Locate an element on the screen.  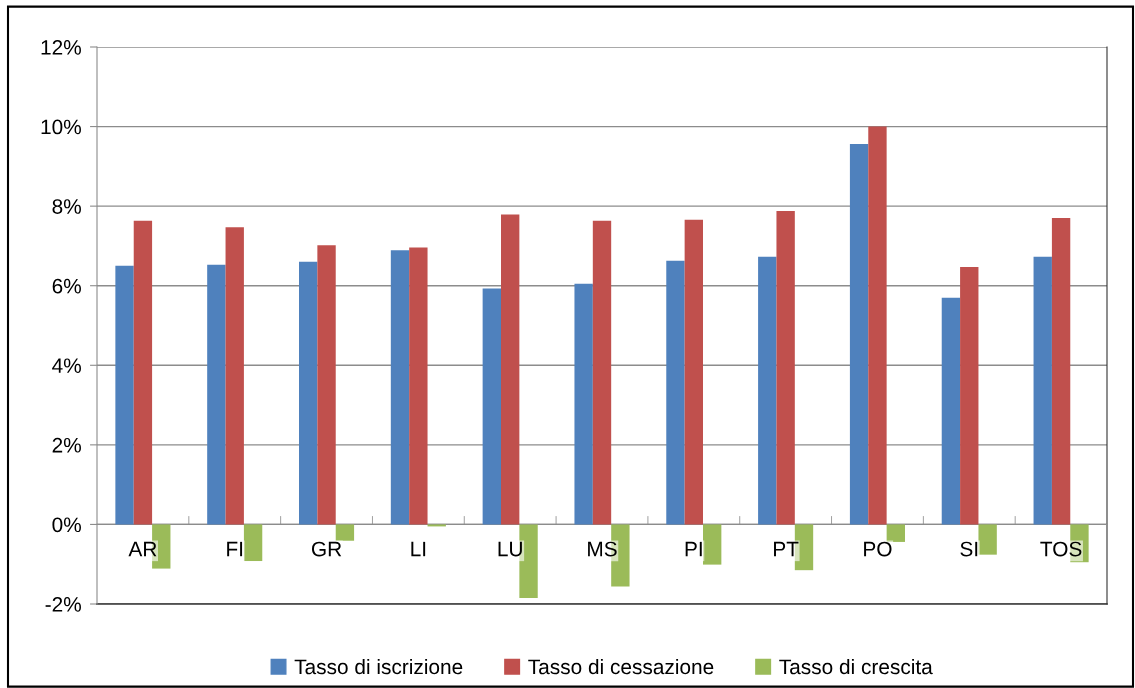
y-tick-label: 8% is located at coordinates (66, 206).